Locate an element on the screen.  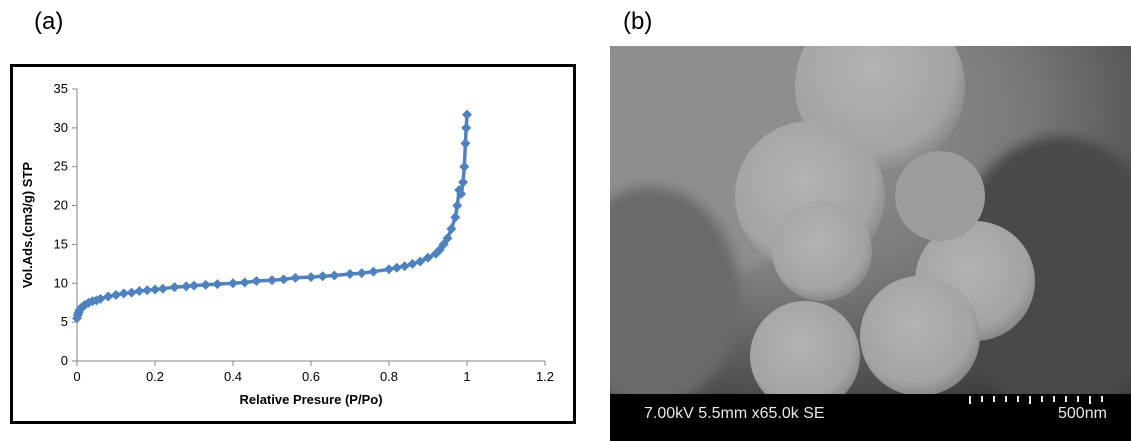
x-tick-label: 0.2 is located at coordinates (155, 376).